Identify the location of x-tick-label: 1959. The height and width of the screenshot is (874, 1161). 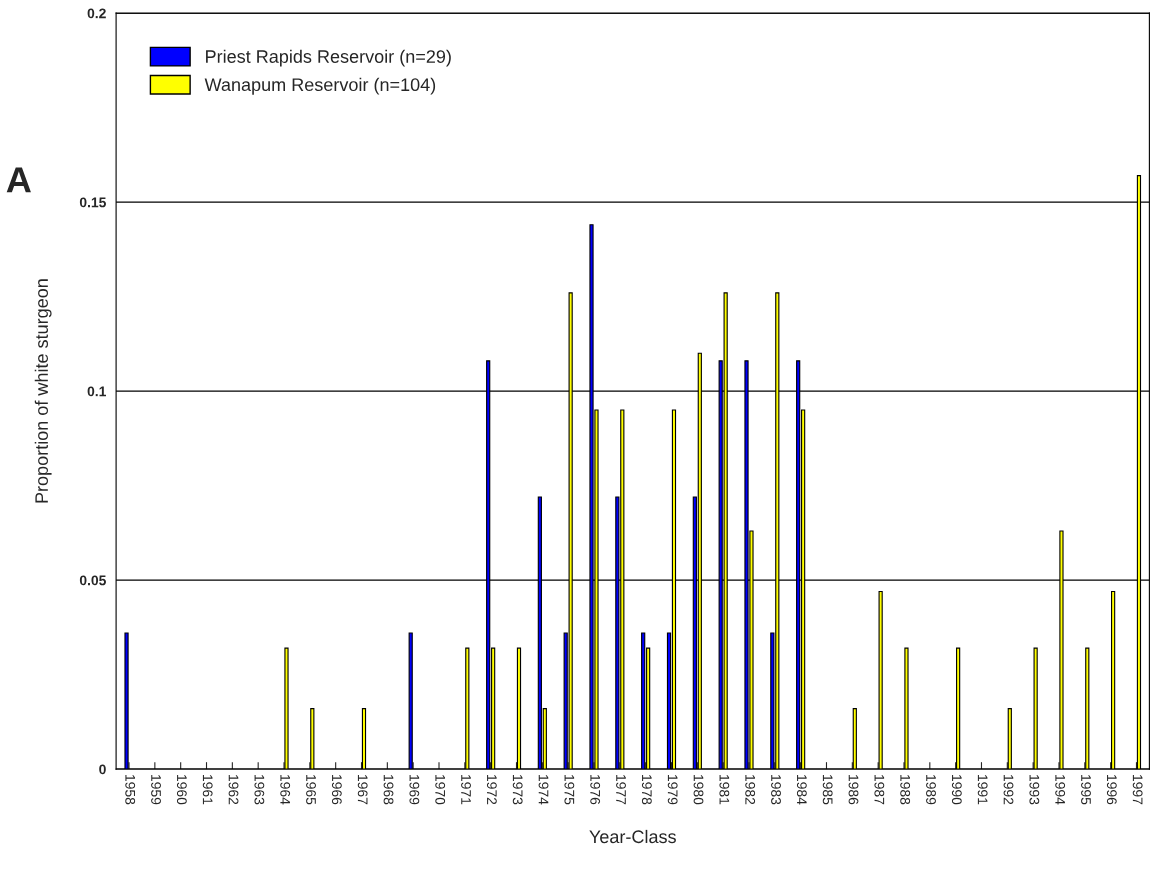
(156, 790).